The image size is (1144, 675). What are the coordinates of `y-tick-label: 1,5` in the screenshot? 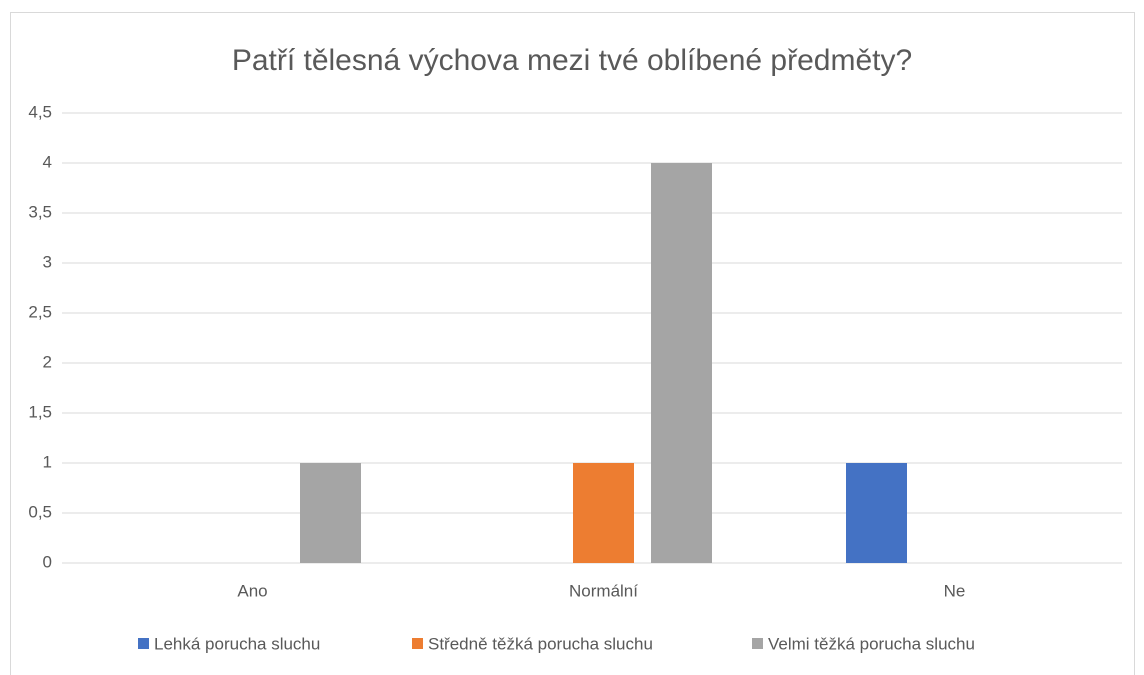 It's located at (40, 411).